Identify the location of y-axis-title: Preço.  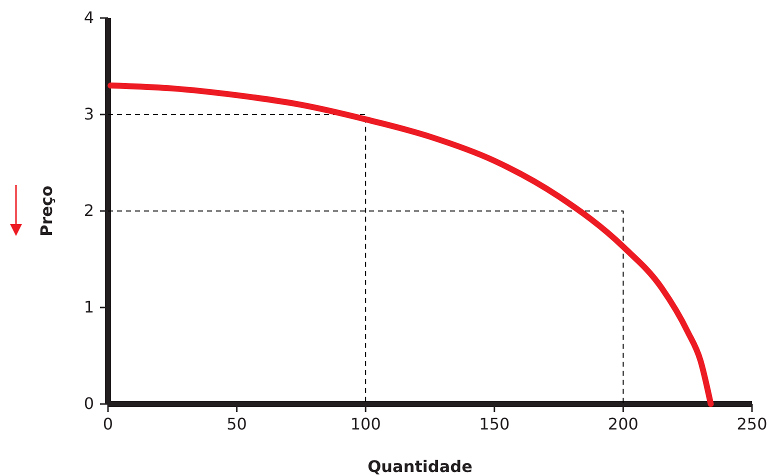
(46, 211).